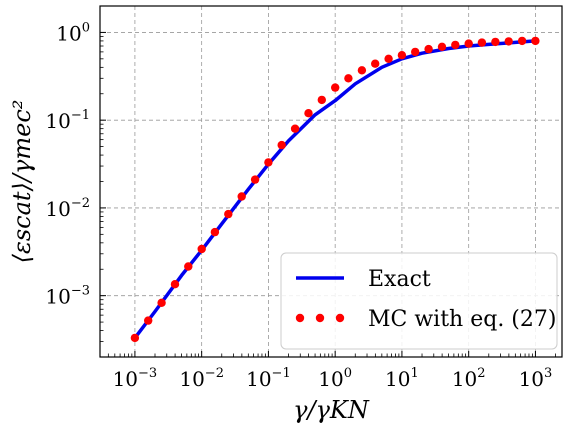 The height and width of the screenshot is (428, 582). Describe the element at coordinates (73, 32) in the screenshot. I see `y-tick-label: 10⁰` at that location.